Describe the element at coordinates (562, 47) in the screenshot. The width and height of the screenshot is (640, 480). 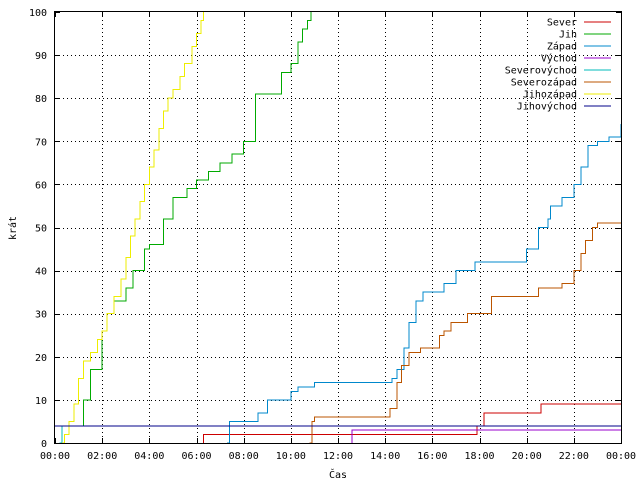
I see `legend-label: Západ` at that location.